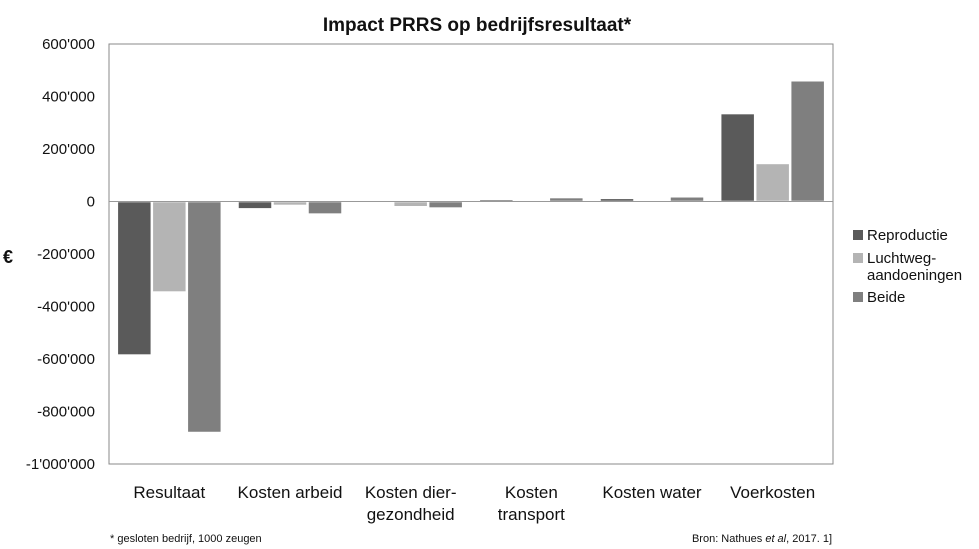 This screenshot has height=549, width=979. Describe the element at coordinates (290, 492) in the screenshot. I see `category-label: Kosten arbeid` at that location.